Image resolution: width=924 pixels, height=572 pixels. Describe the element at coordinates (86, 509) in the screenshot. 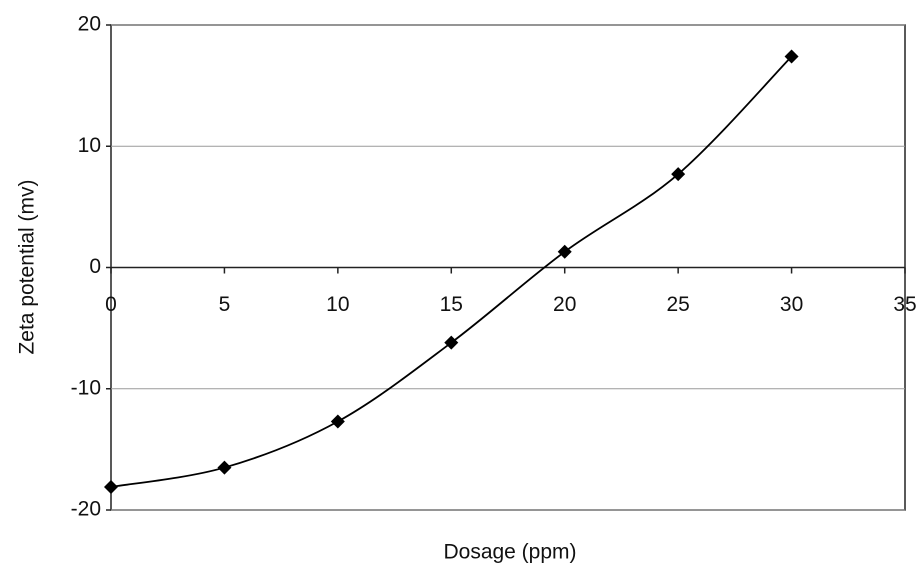

I see `y-tick-label: -20` at that location.